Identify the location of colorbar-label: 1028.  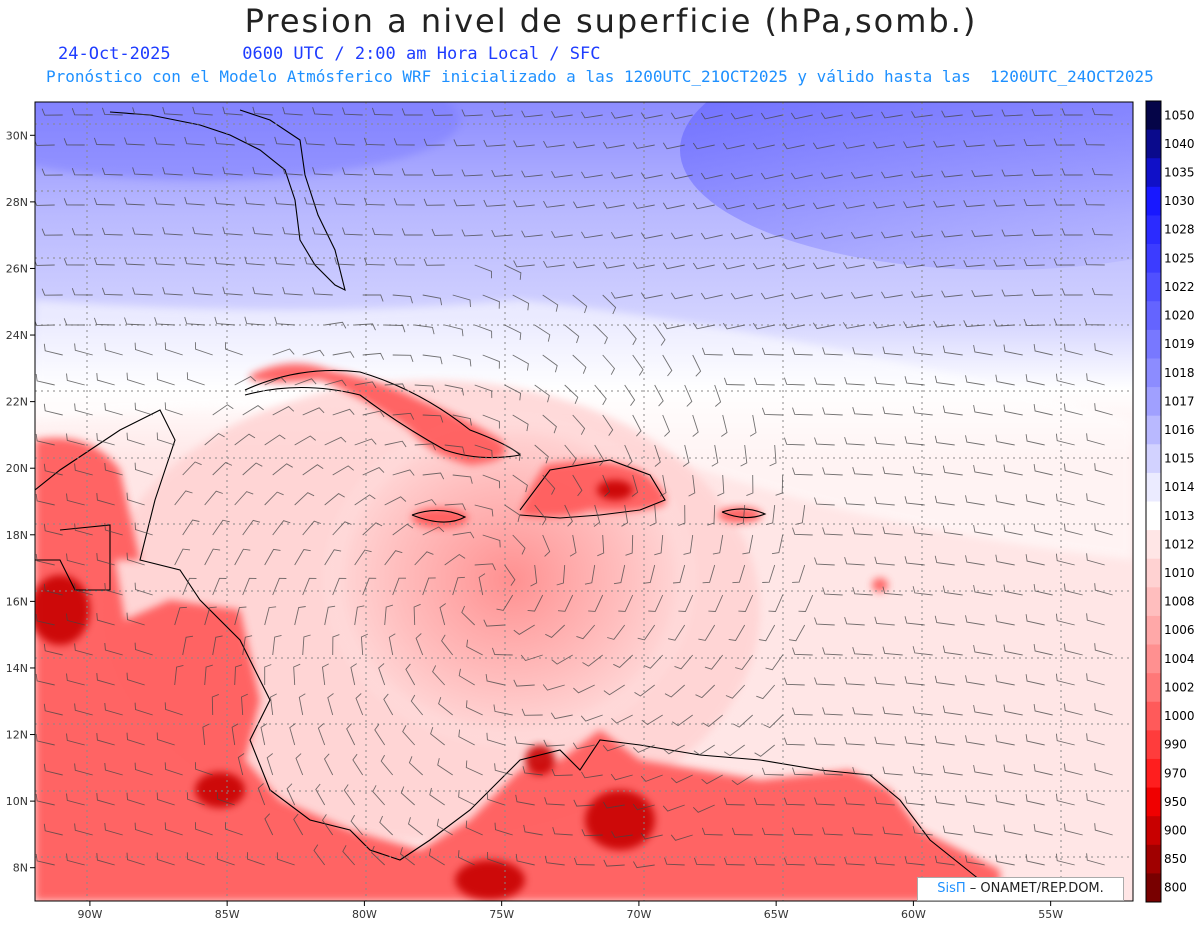
(1179, 230).